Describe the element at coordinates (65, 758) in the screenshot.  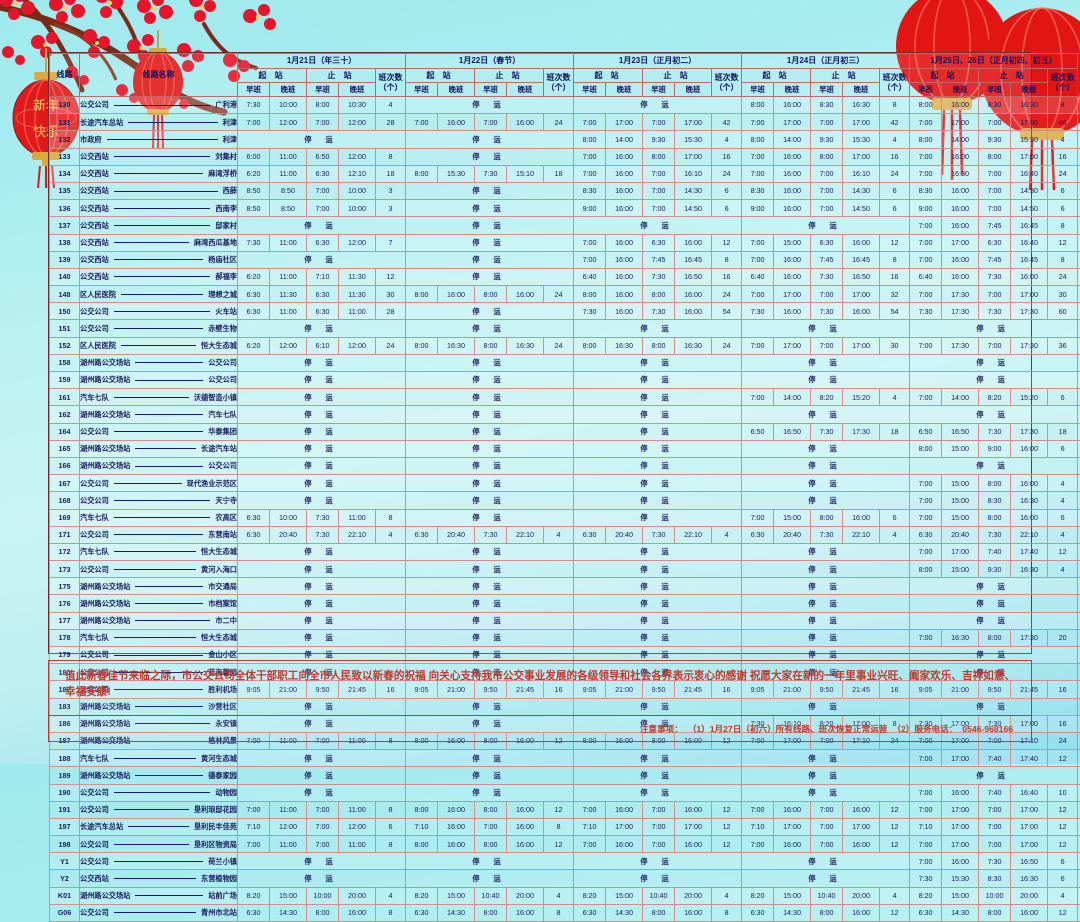
I see `line-number-cell: 188` at that location.